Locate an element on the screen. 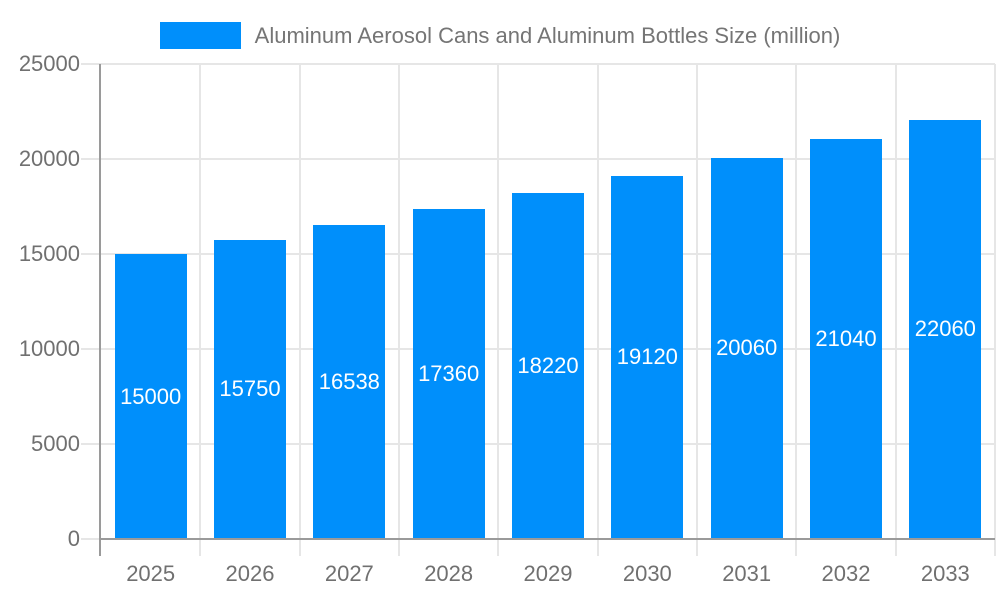  bar-2033 is located at coordinates (945, 329).